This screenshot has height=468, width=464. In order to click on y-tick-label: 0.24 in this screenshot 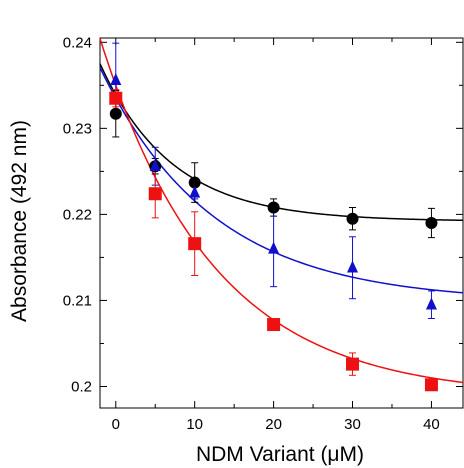, I will do `click(77, 42)`.